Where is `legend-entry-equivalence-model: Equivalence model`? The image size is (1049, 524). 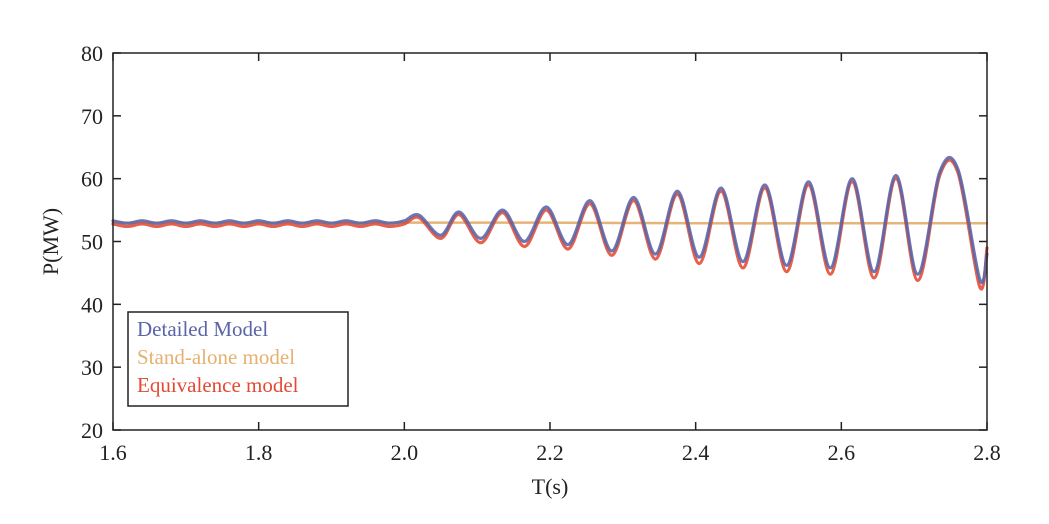 legend-entry-equivalence-model: Equivalence model is located at coordinates (218, 385).